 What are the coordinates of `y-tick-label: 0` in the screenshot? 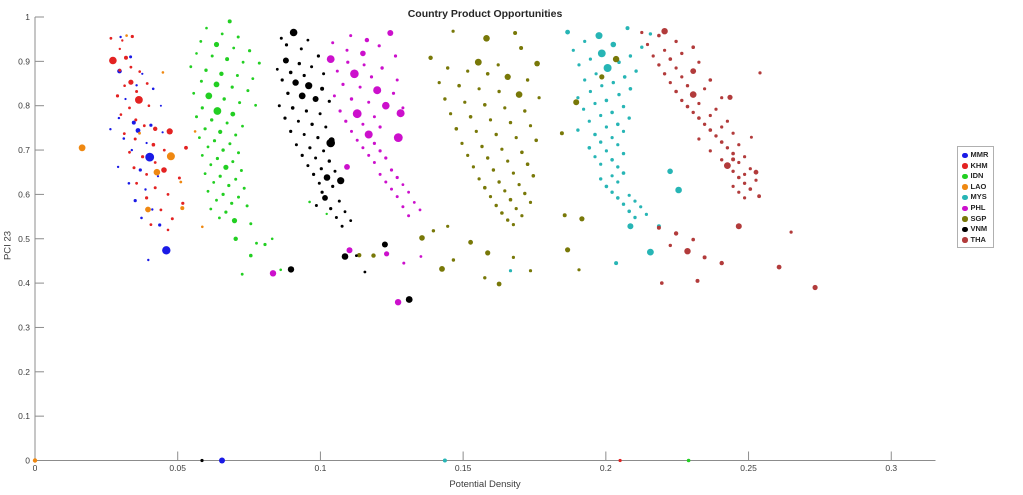 It's located at (27, 461).